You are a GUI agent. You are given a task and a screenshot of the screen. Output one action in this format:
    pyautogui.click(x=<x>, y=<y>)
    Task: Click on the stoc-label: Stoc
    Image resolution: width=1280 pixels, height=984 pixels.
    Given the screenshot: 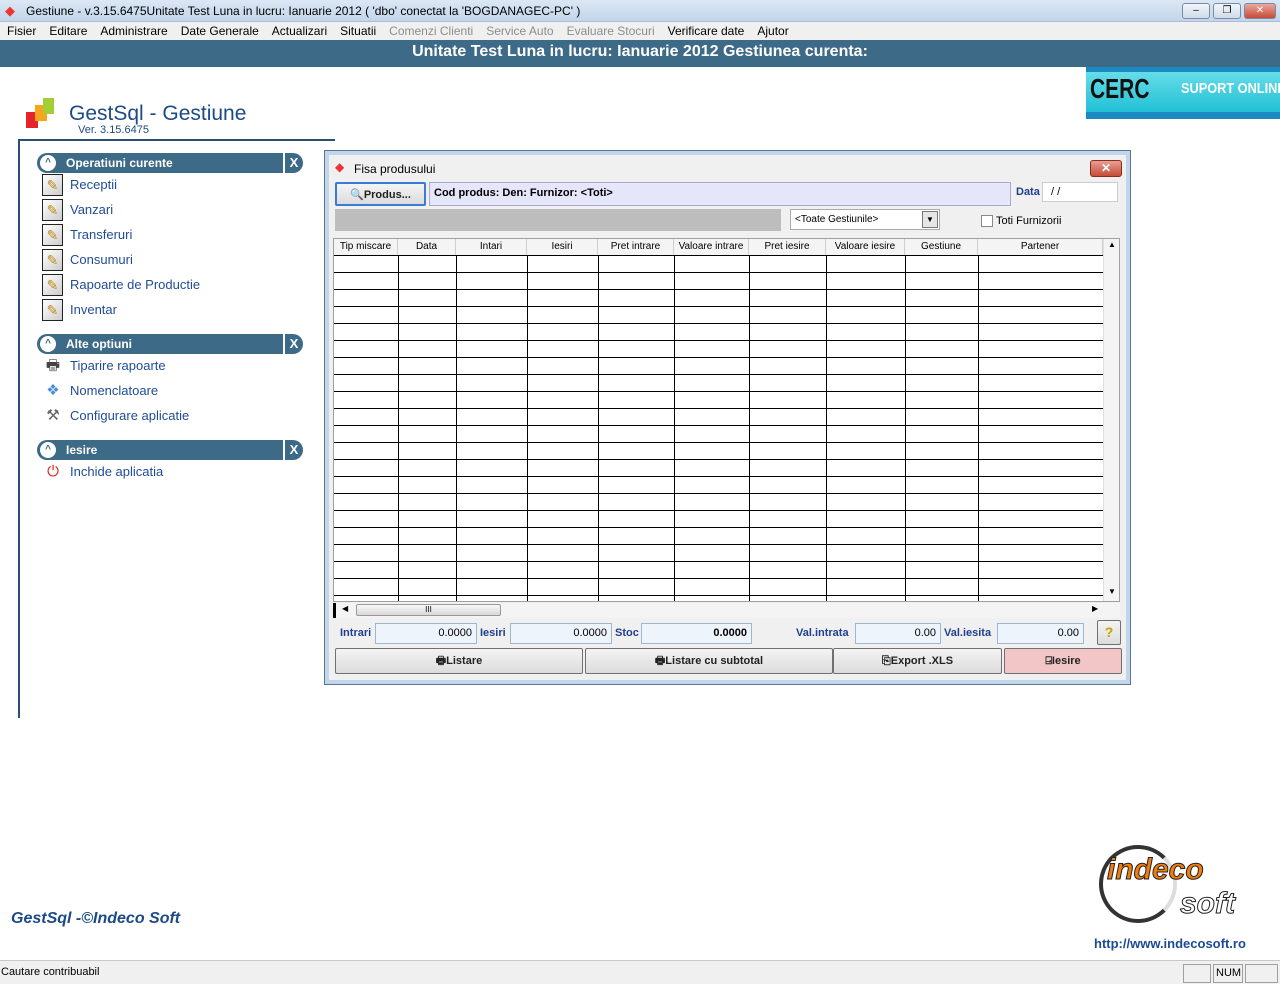 What is the action you would take?
    pyautogui.click(x=627, y=633)
    